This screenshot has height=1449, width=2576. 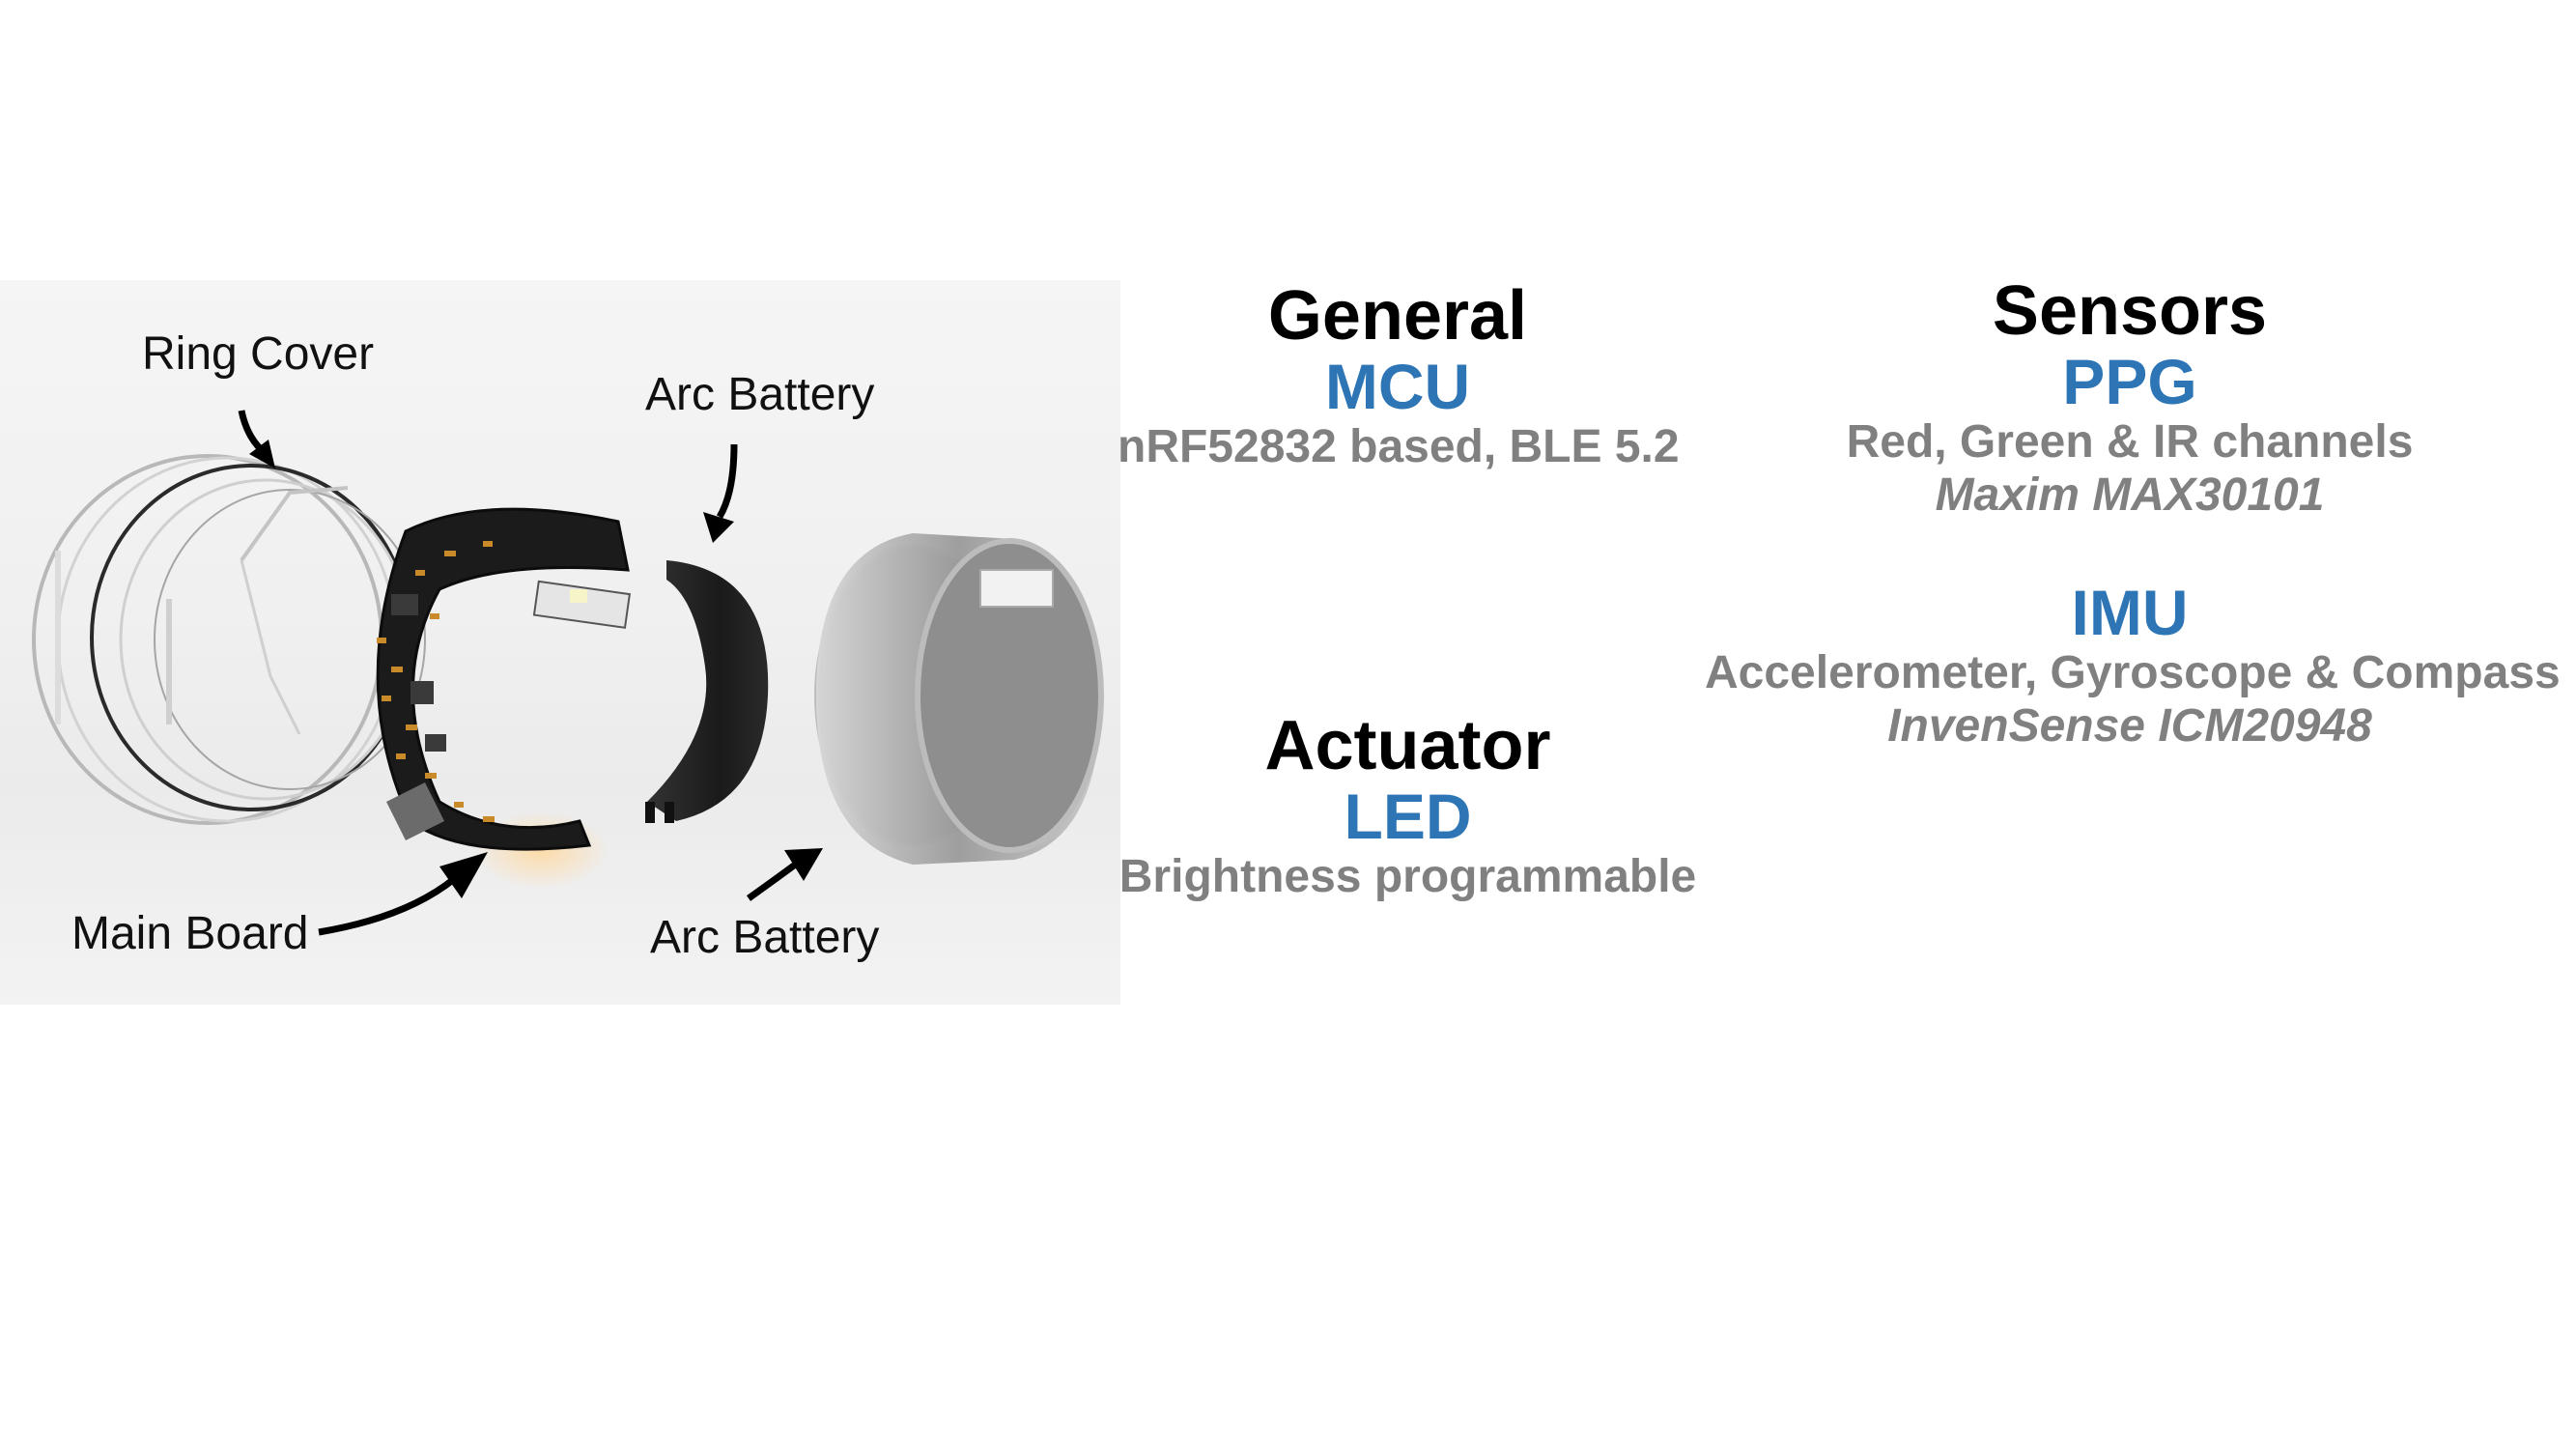 What do you see at coordinates (504, 679) in the screenshot?
I see `main-board-part` at bounding box center [504, 679].